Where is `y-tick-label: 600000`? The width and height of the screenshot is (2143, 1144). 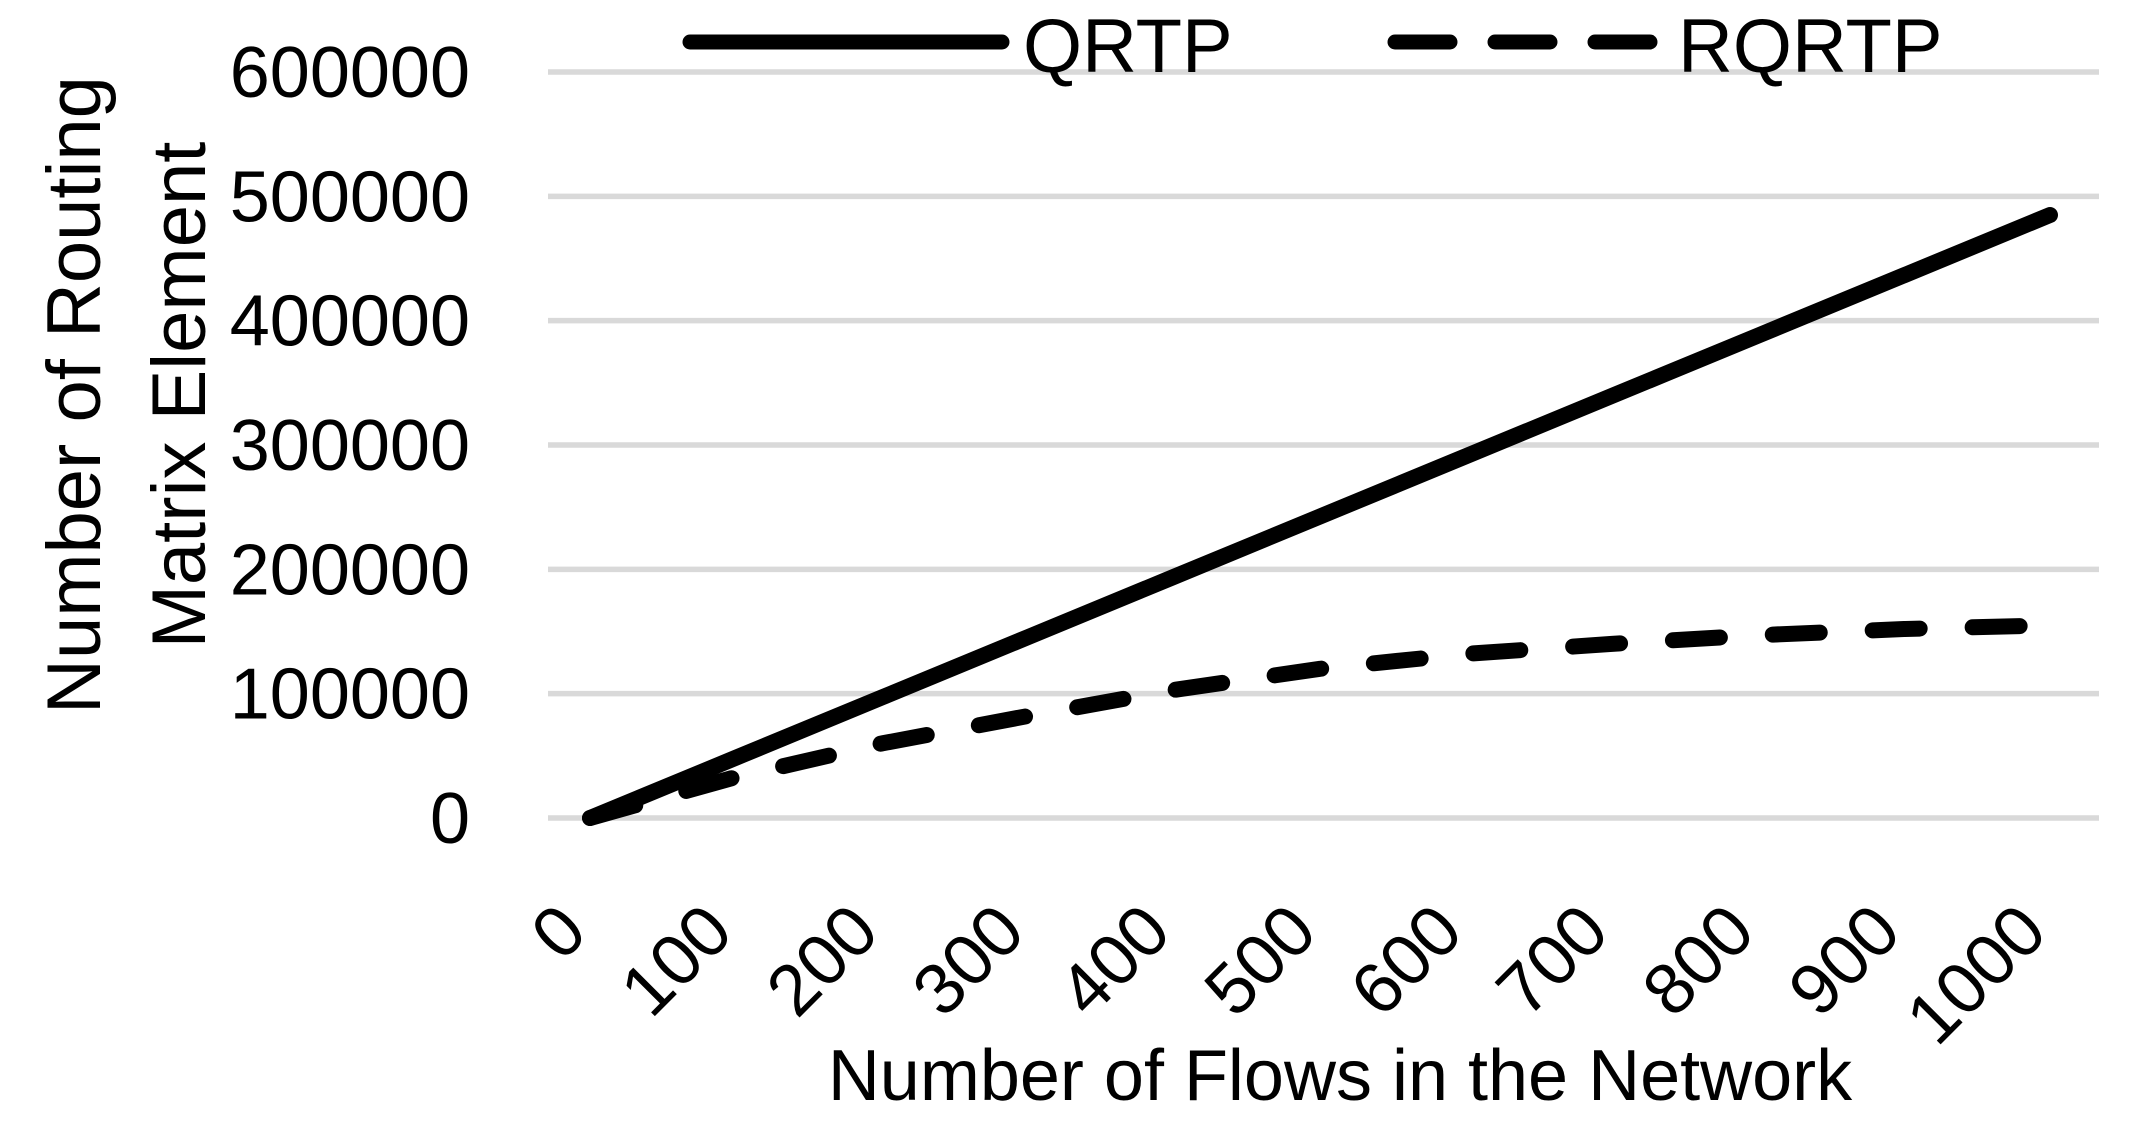 y-tick-label: 600000 is located at coordinates (350, 73).